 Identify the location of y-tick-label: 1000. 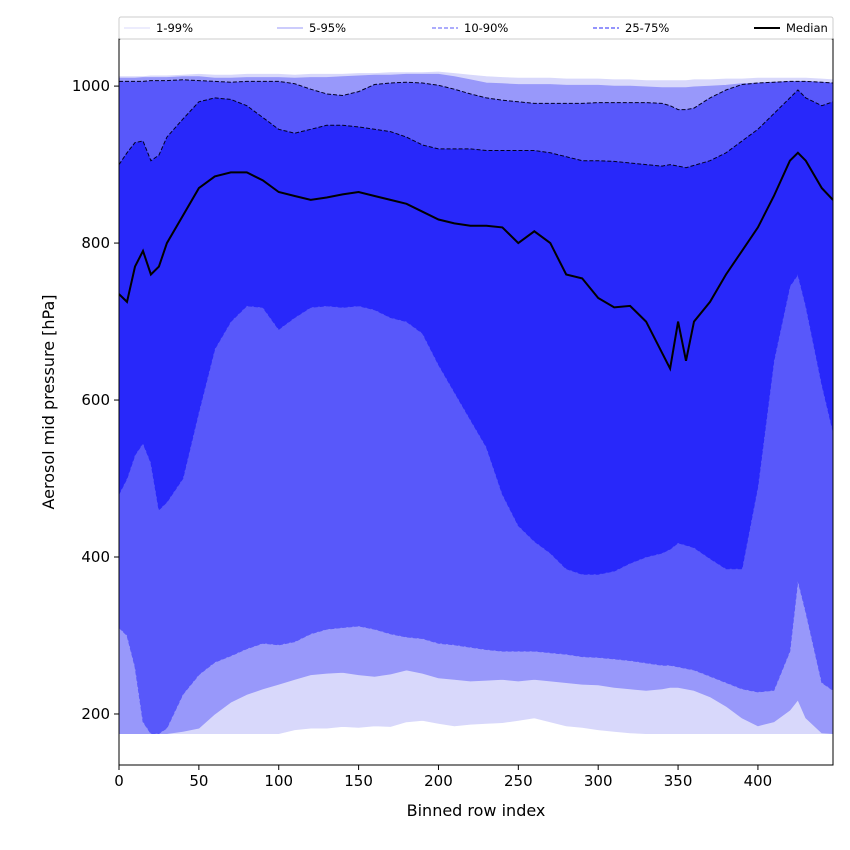
(91, 86).